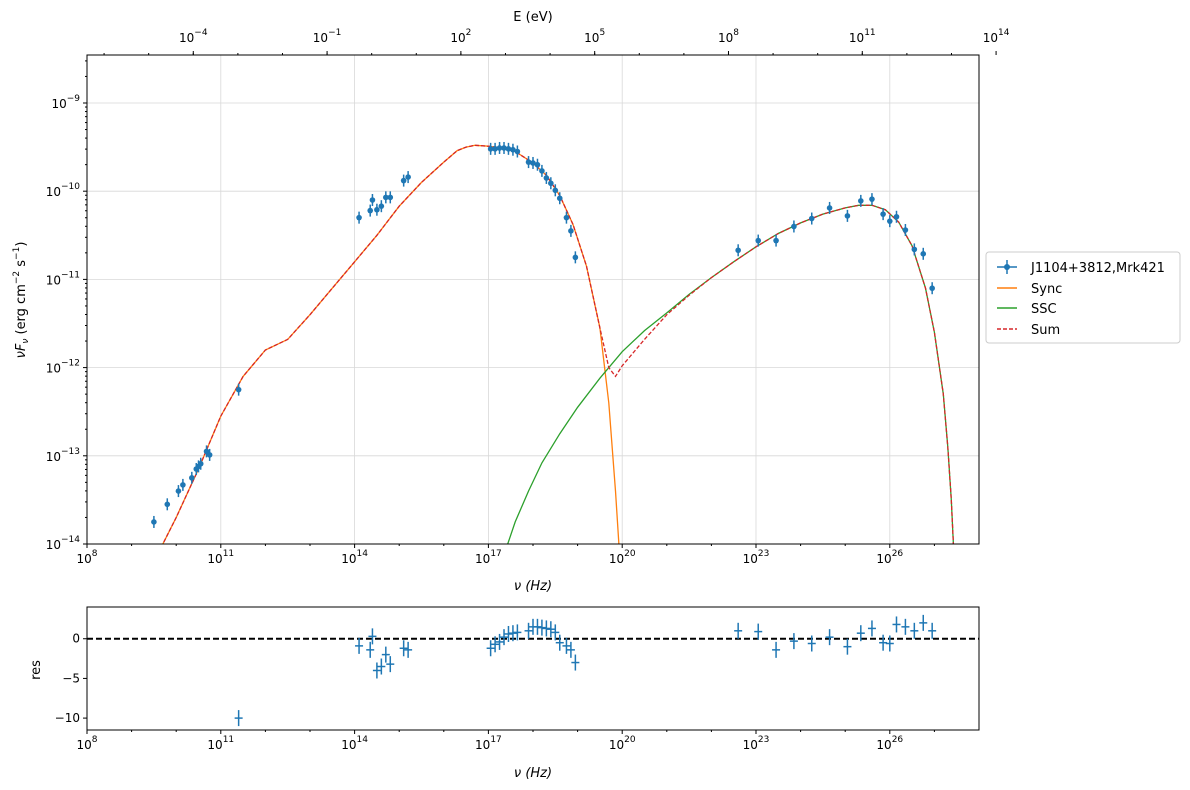 This screenshot has height=790, width=1190. I want to click on res-x-tick-label: 1014, so click(354, 743).